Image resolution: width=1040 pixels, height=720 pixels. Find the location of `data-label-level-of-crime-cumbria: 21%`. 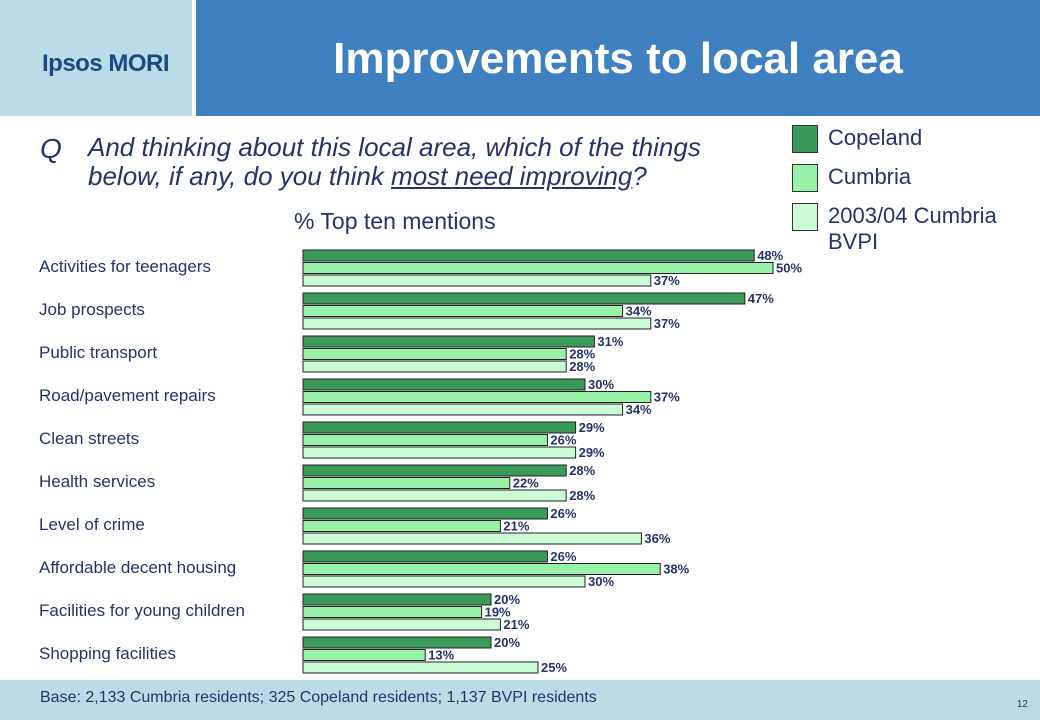

data-label-level-of-crime-cumbria: 21% is located at coordinates (516, 526).